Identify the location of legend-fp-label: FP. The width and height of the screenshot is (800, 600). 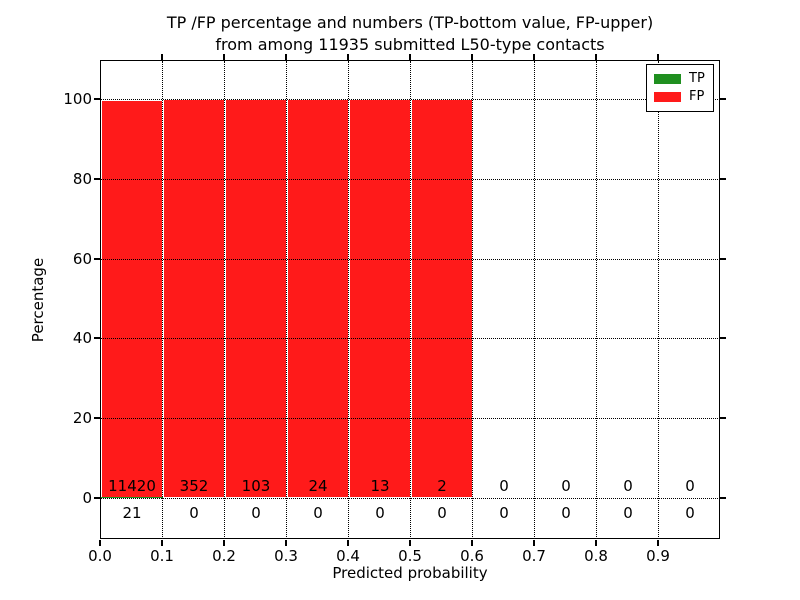
(697, 96).